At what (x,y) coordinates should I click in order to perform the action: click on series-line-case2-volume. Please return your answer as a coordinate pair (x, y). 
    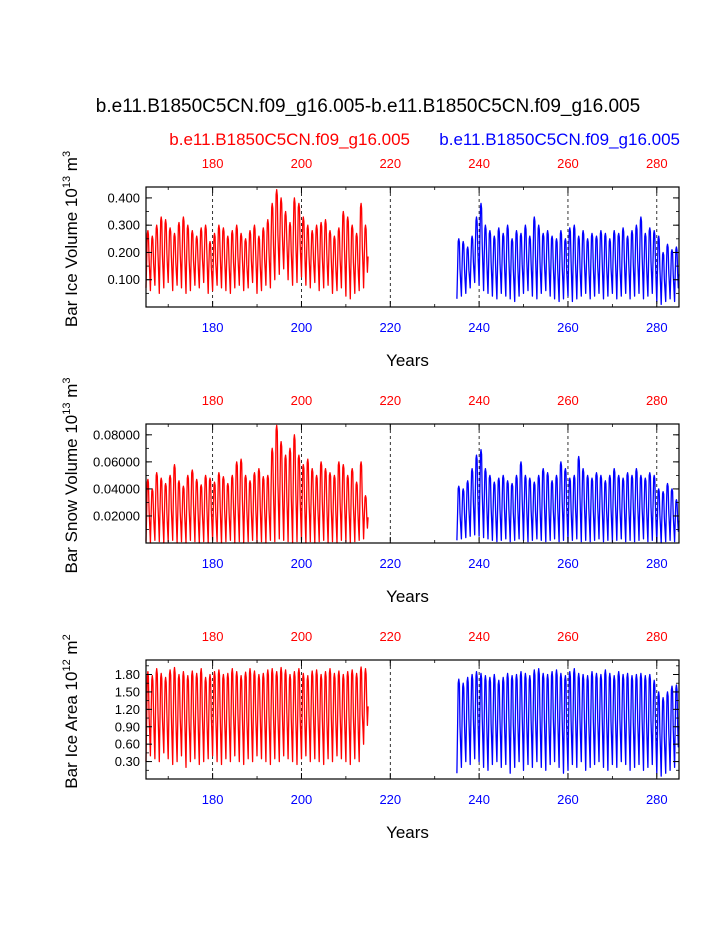
    Looking at the image, I should click on (568, 253).